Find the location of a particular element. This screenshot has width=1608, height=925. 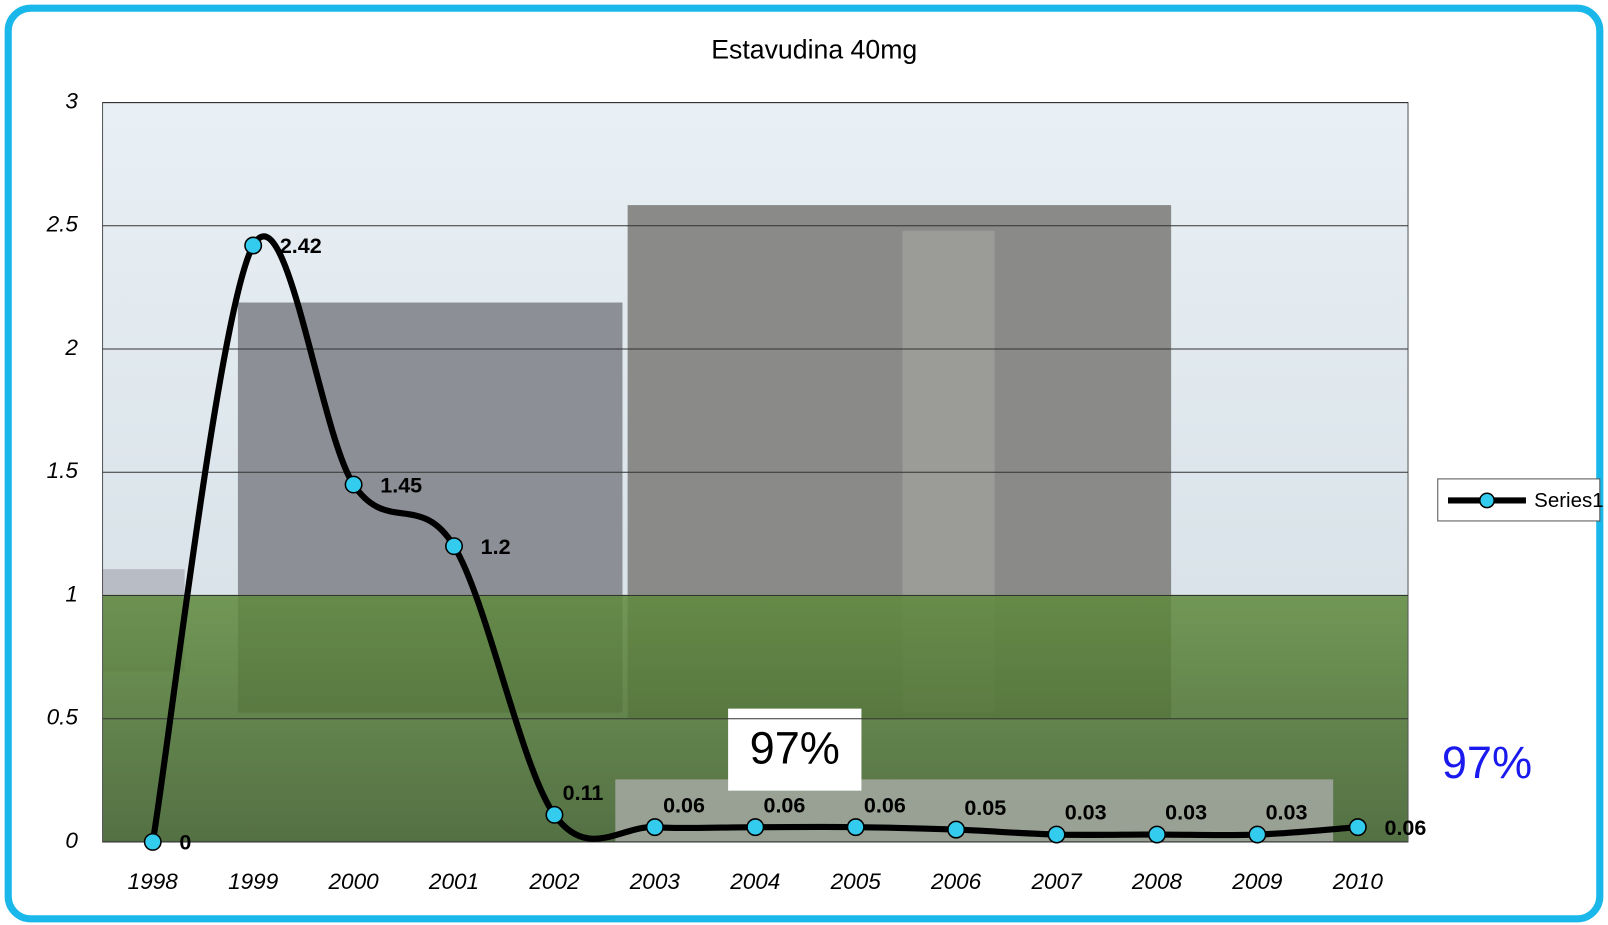

x-tick-label: 2006 is located at coordinates (956, 881).